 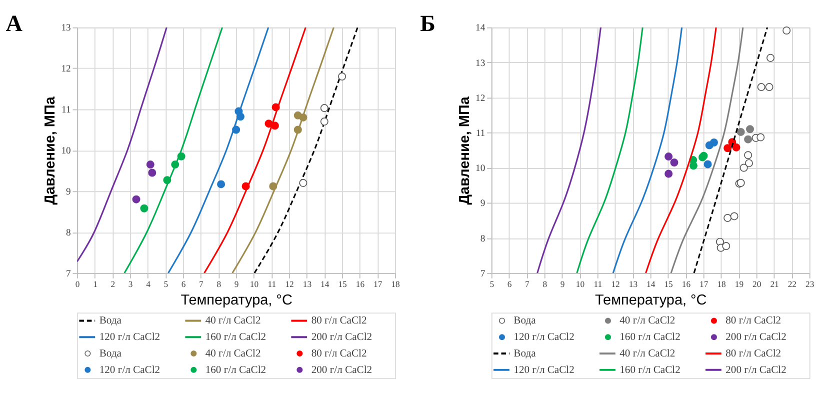 What do you see at coordinates (361, 284) in the screenshot?
I see `x-tick-label: 16` at bounding box center [361, 284].